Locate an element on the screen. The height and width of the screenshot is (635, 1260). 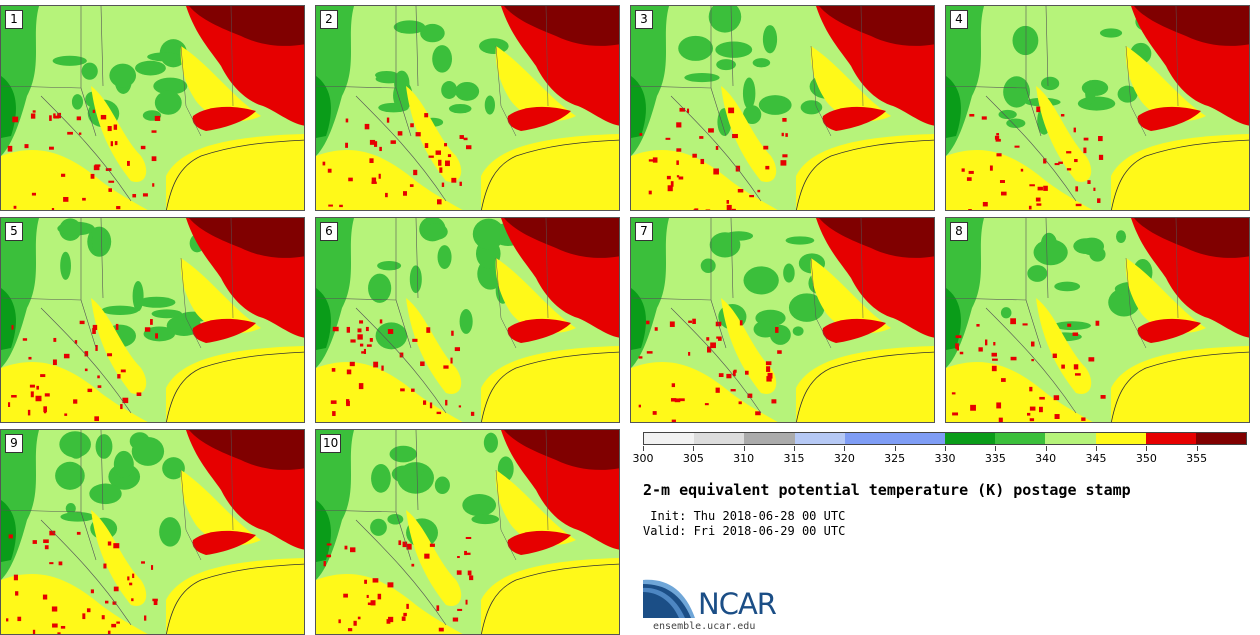
member-panel-6: 6 is located at coordinates (467, 320).